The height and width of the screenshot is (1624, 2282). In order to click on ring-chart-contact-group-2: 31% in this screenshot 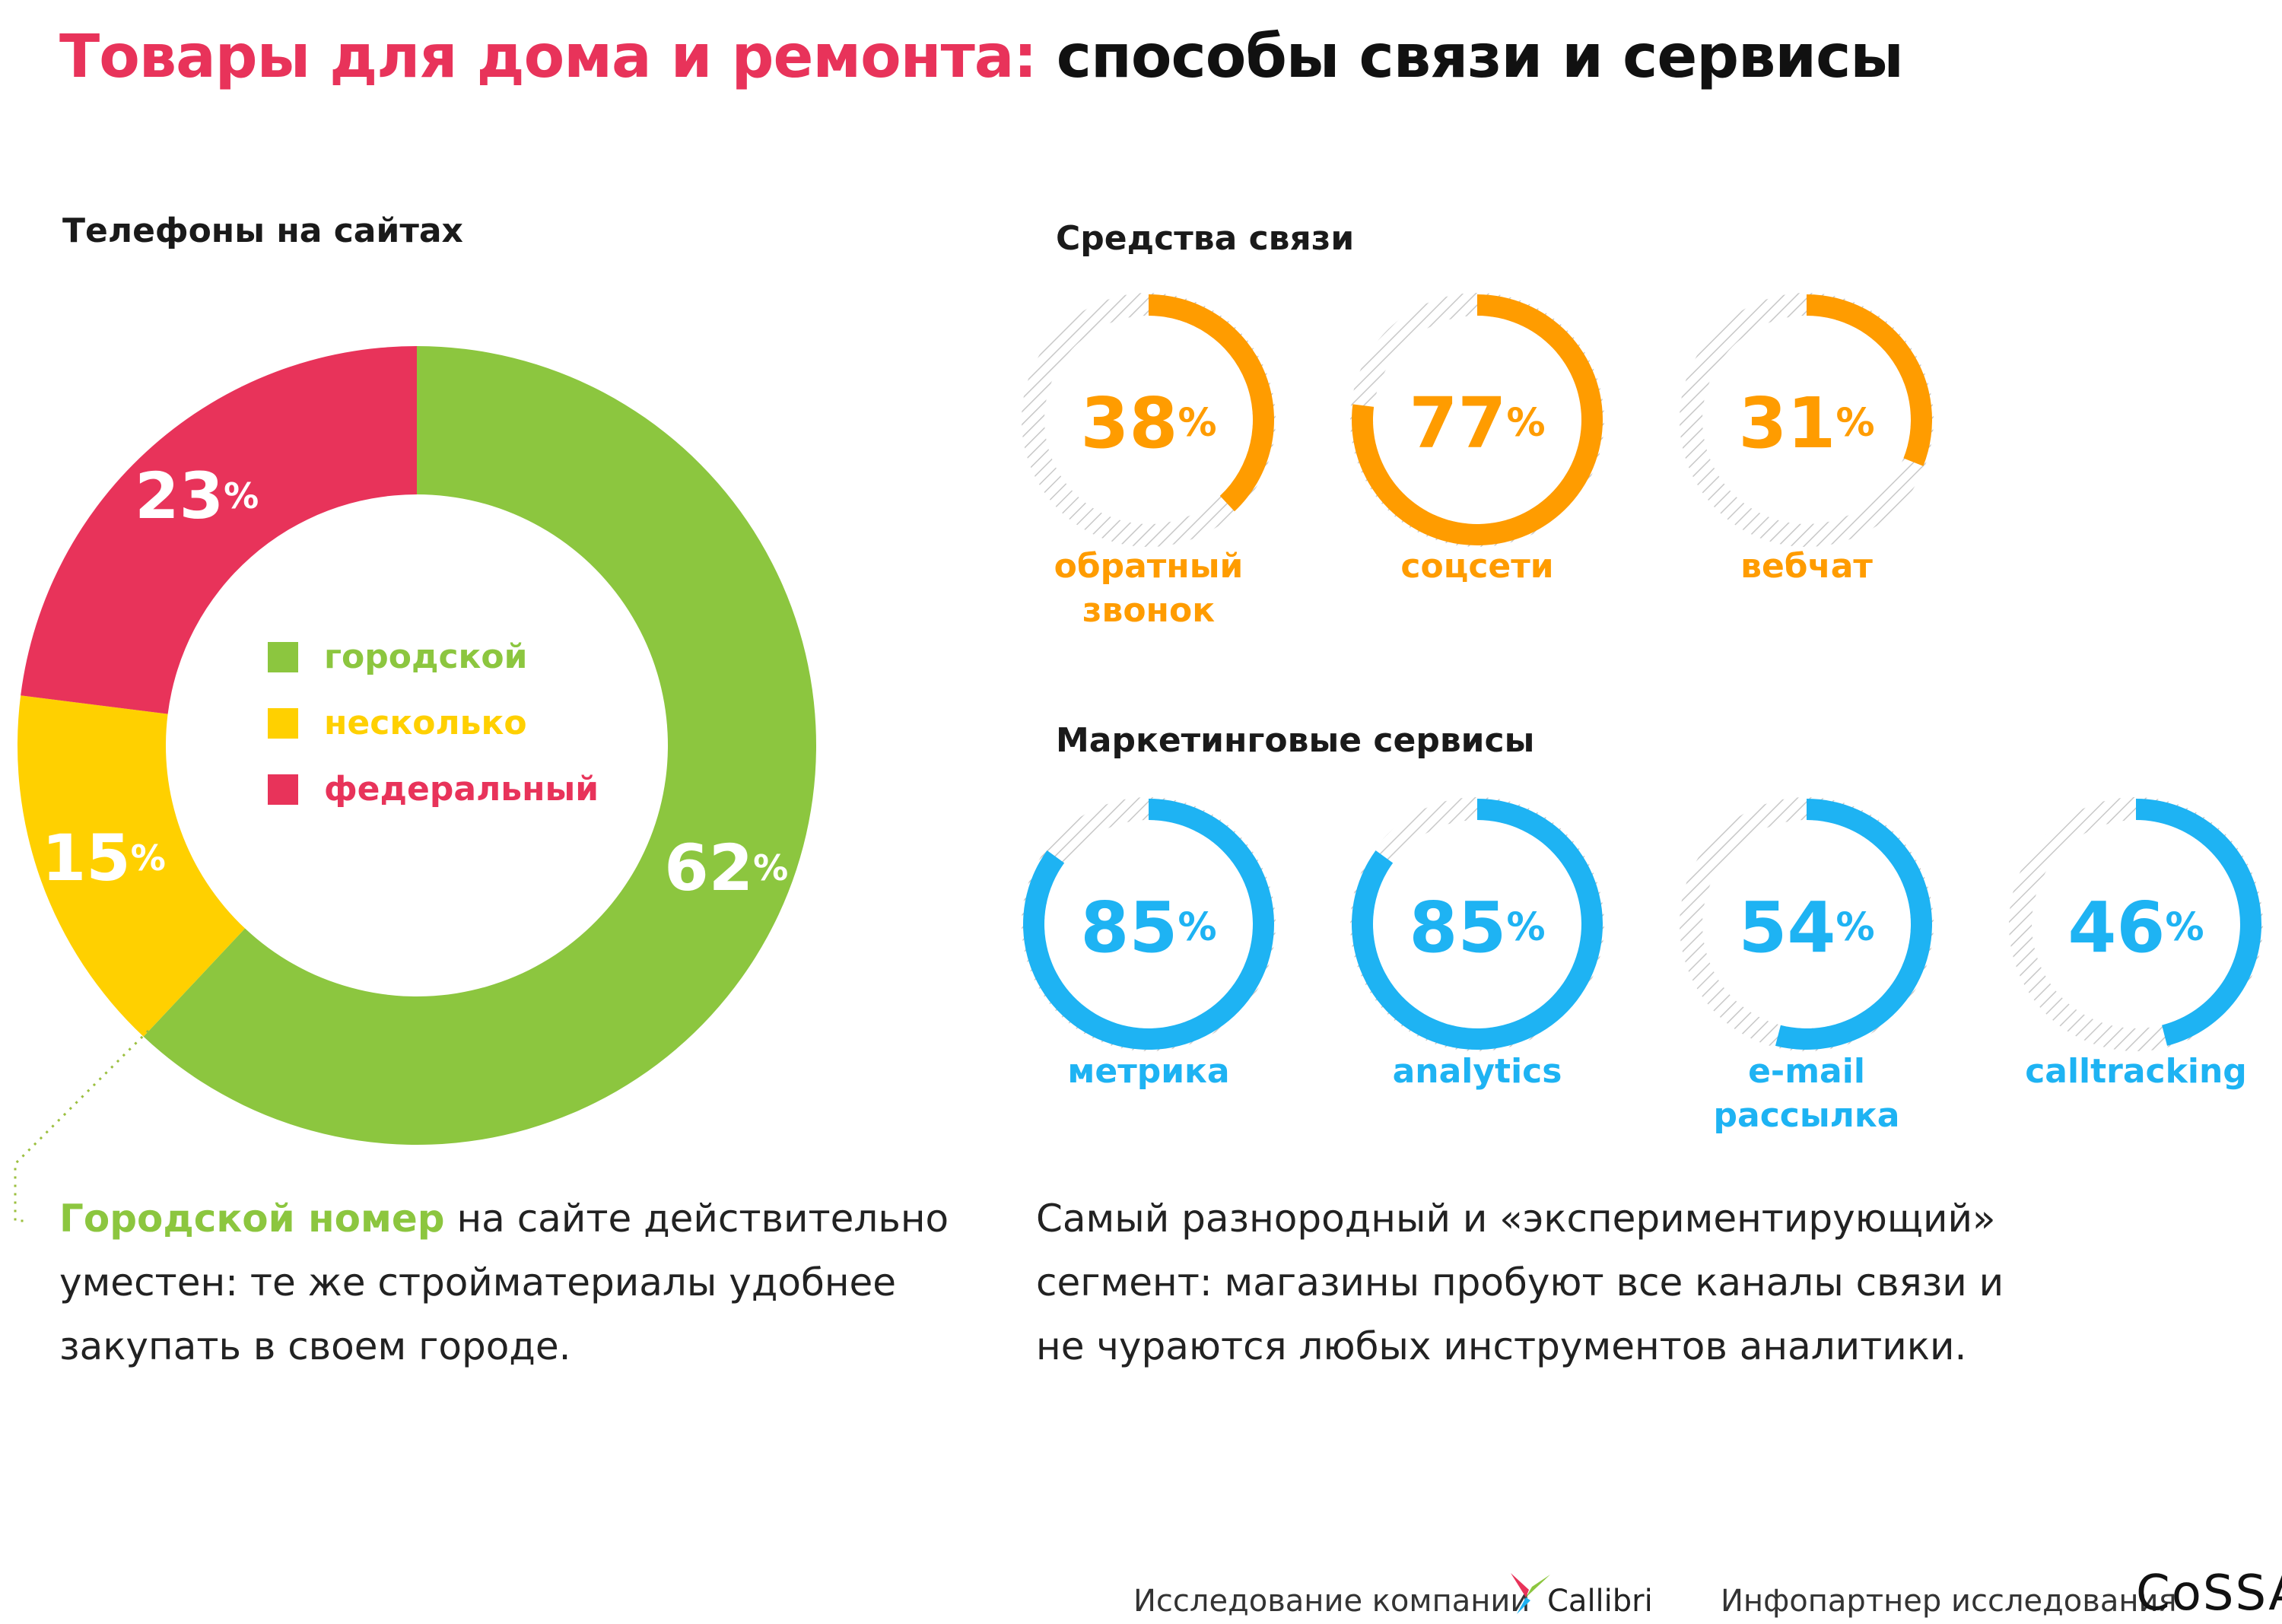, I will do `click(1807, 420)`.